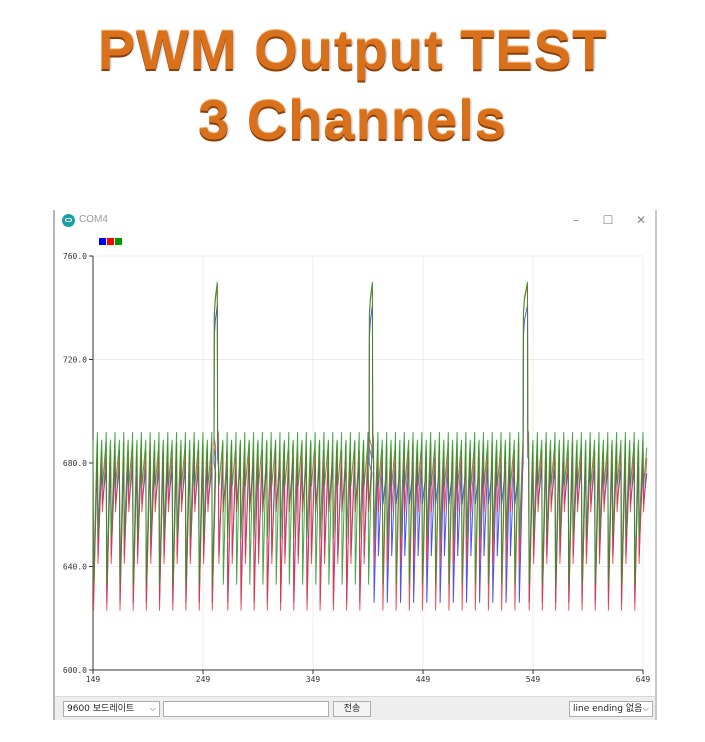  Describe the element at coordinates (641, 220) in the screenshot. I see `close-button: ✕` at that location.